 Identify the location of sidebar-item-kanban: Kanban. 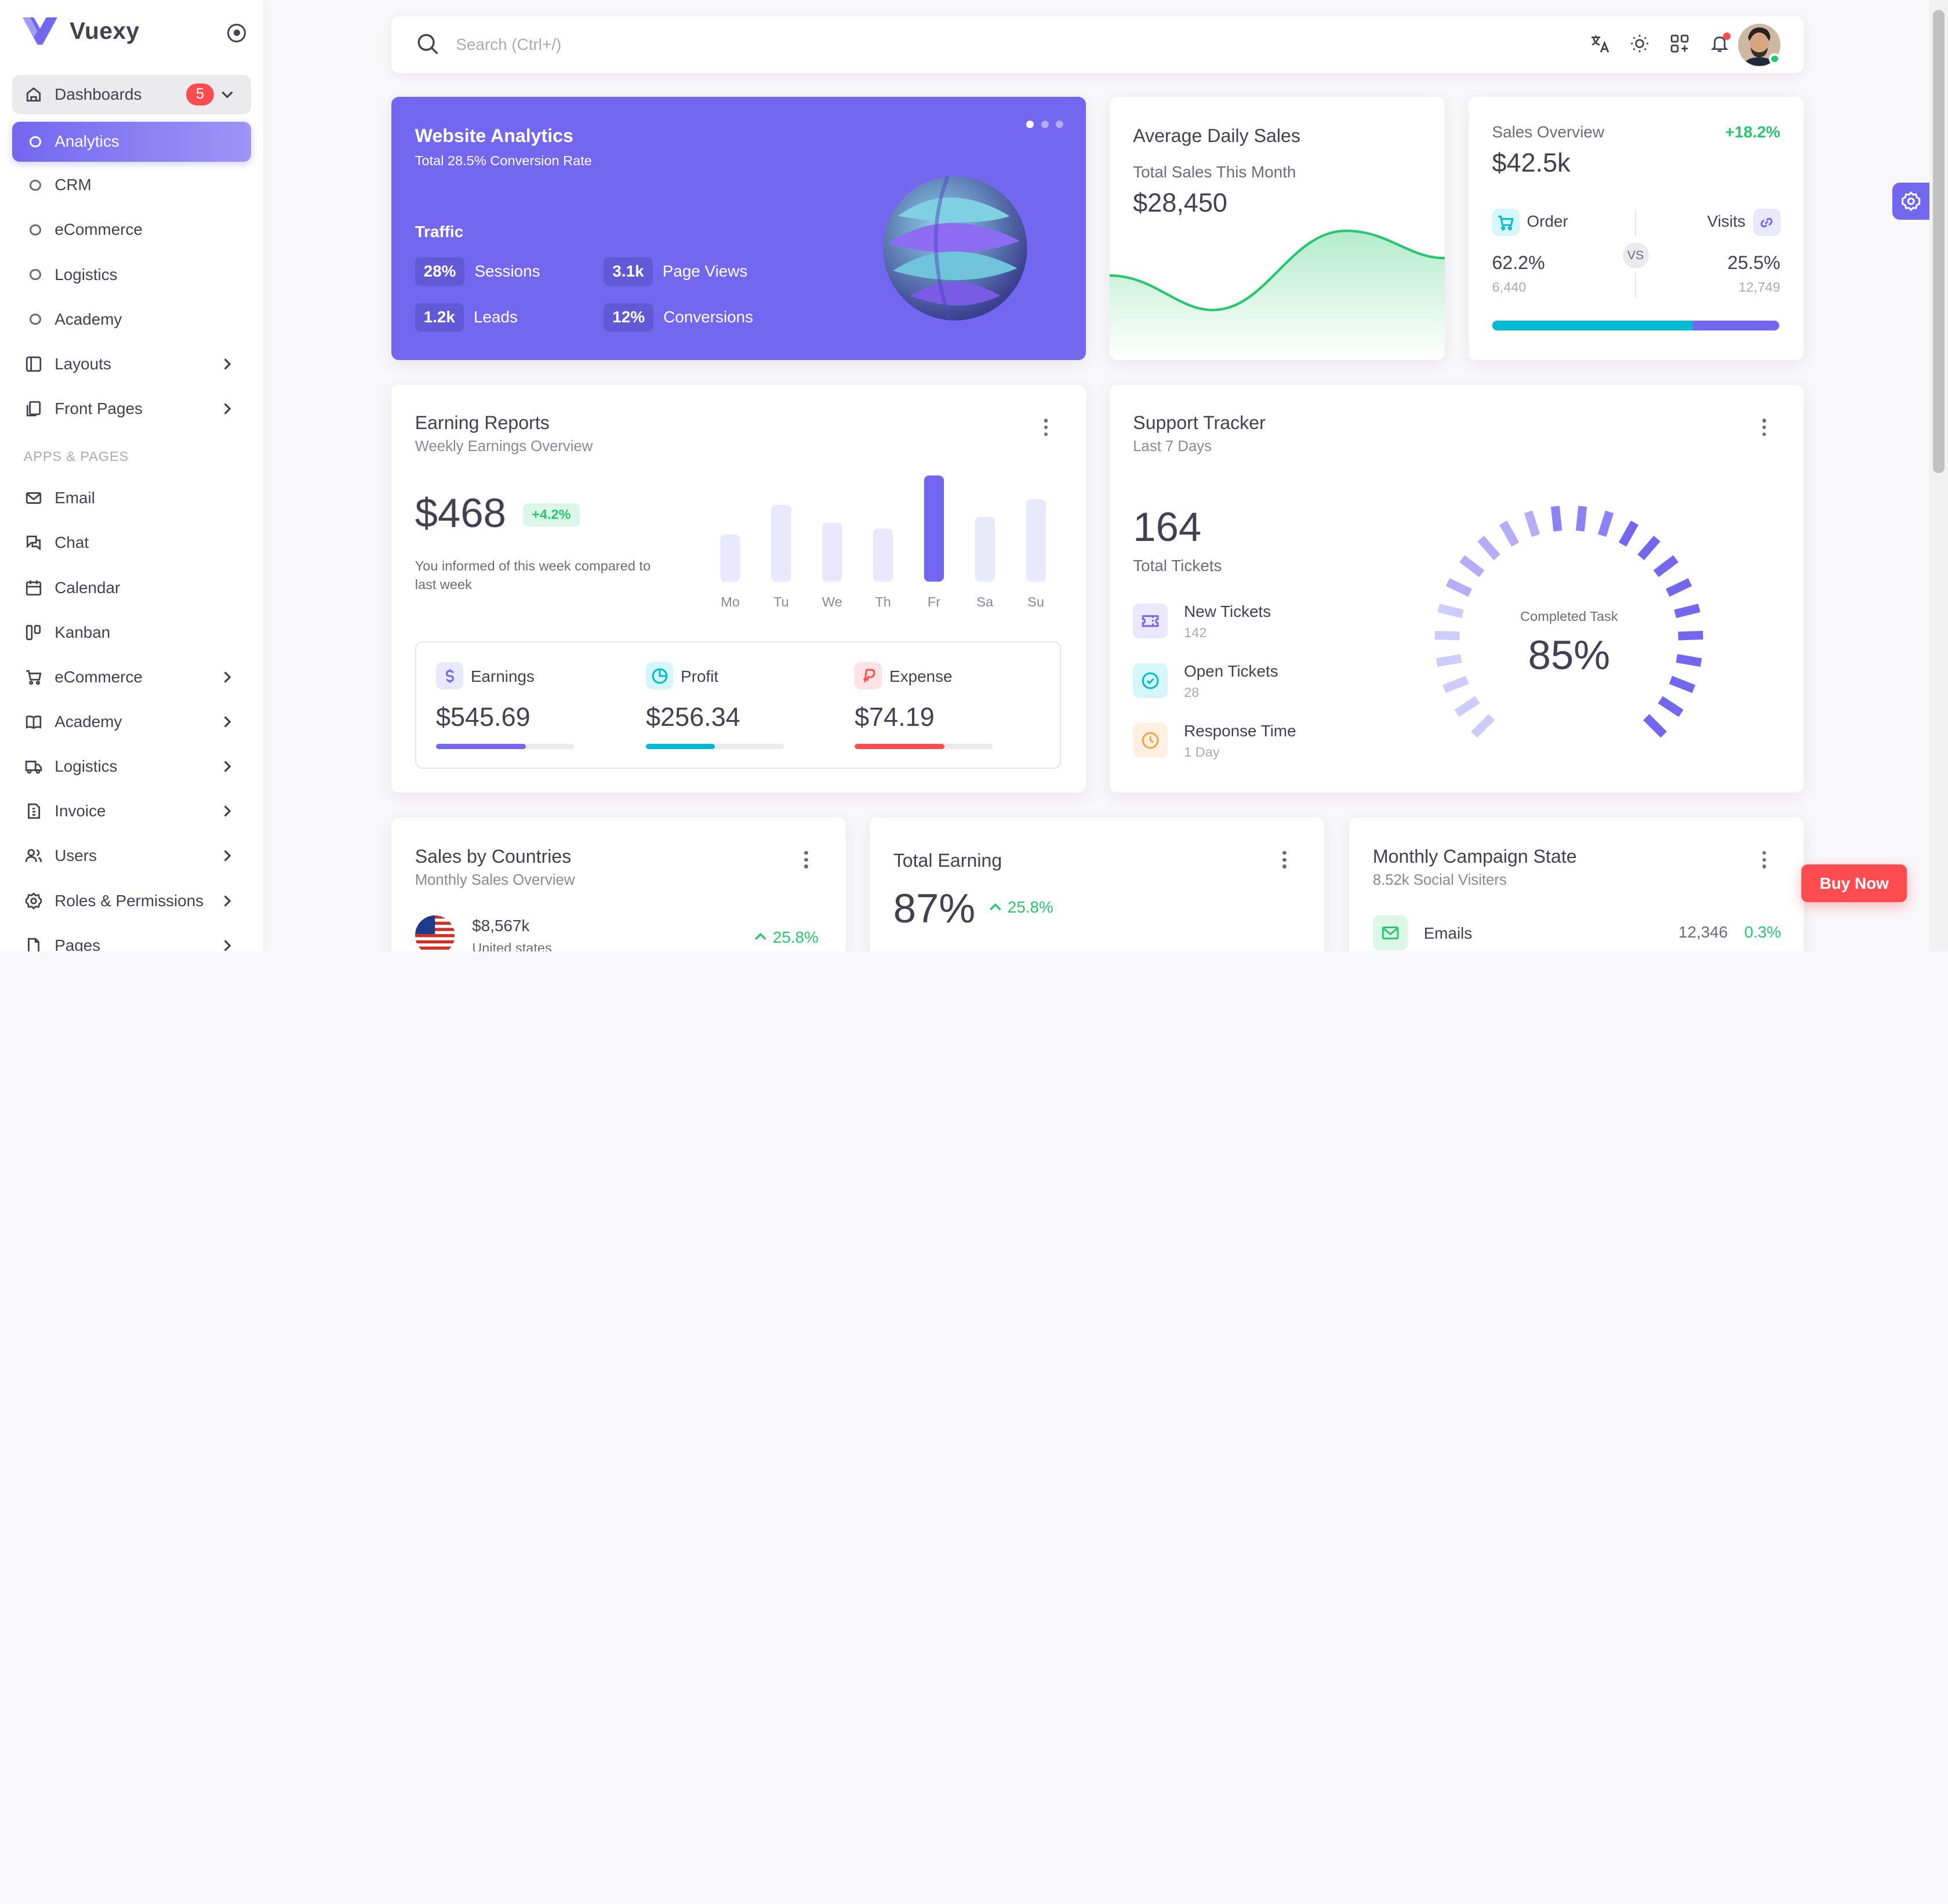
(131, 632).